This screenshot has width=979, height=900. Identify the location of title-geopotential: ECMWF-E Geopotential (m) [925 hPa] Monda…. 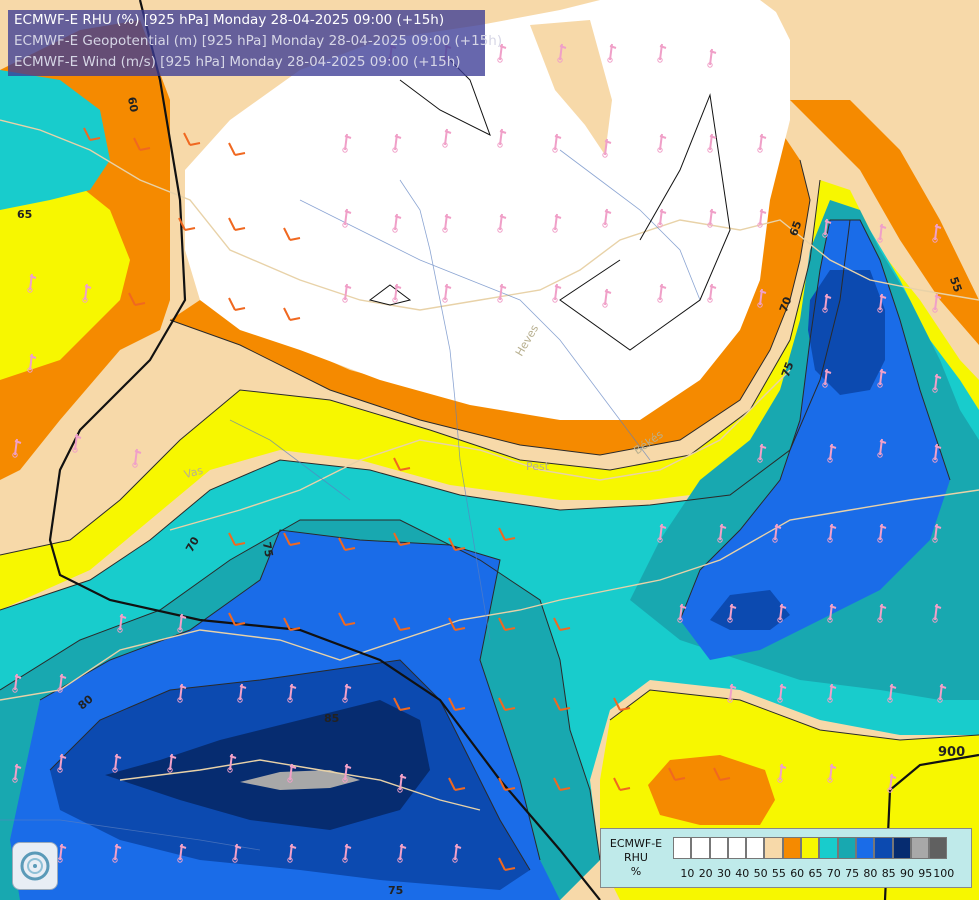
(258, 41).